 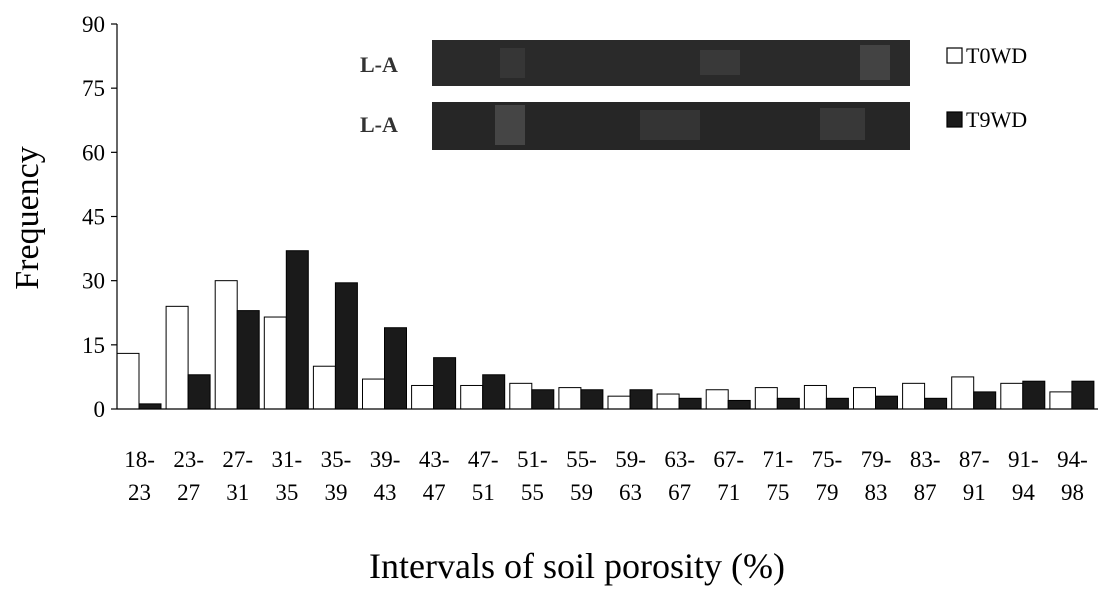 I want to click on x-tick-label-bottom: 98, so click(x=1072, y=492).